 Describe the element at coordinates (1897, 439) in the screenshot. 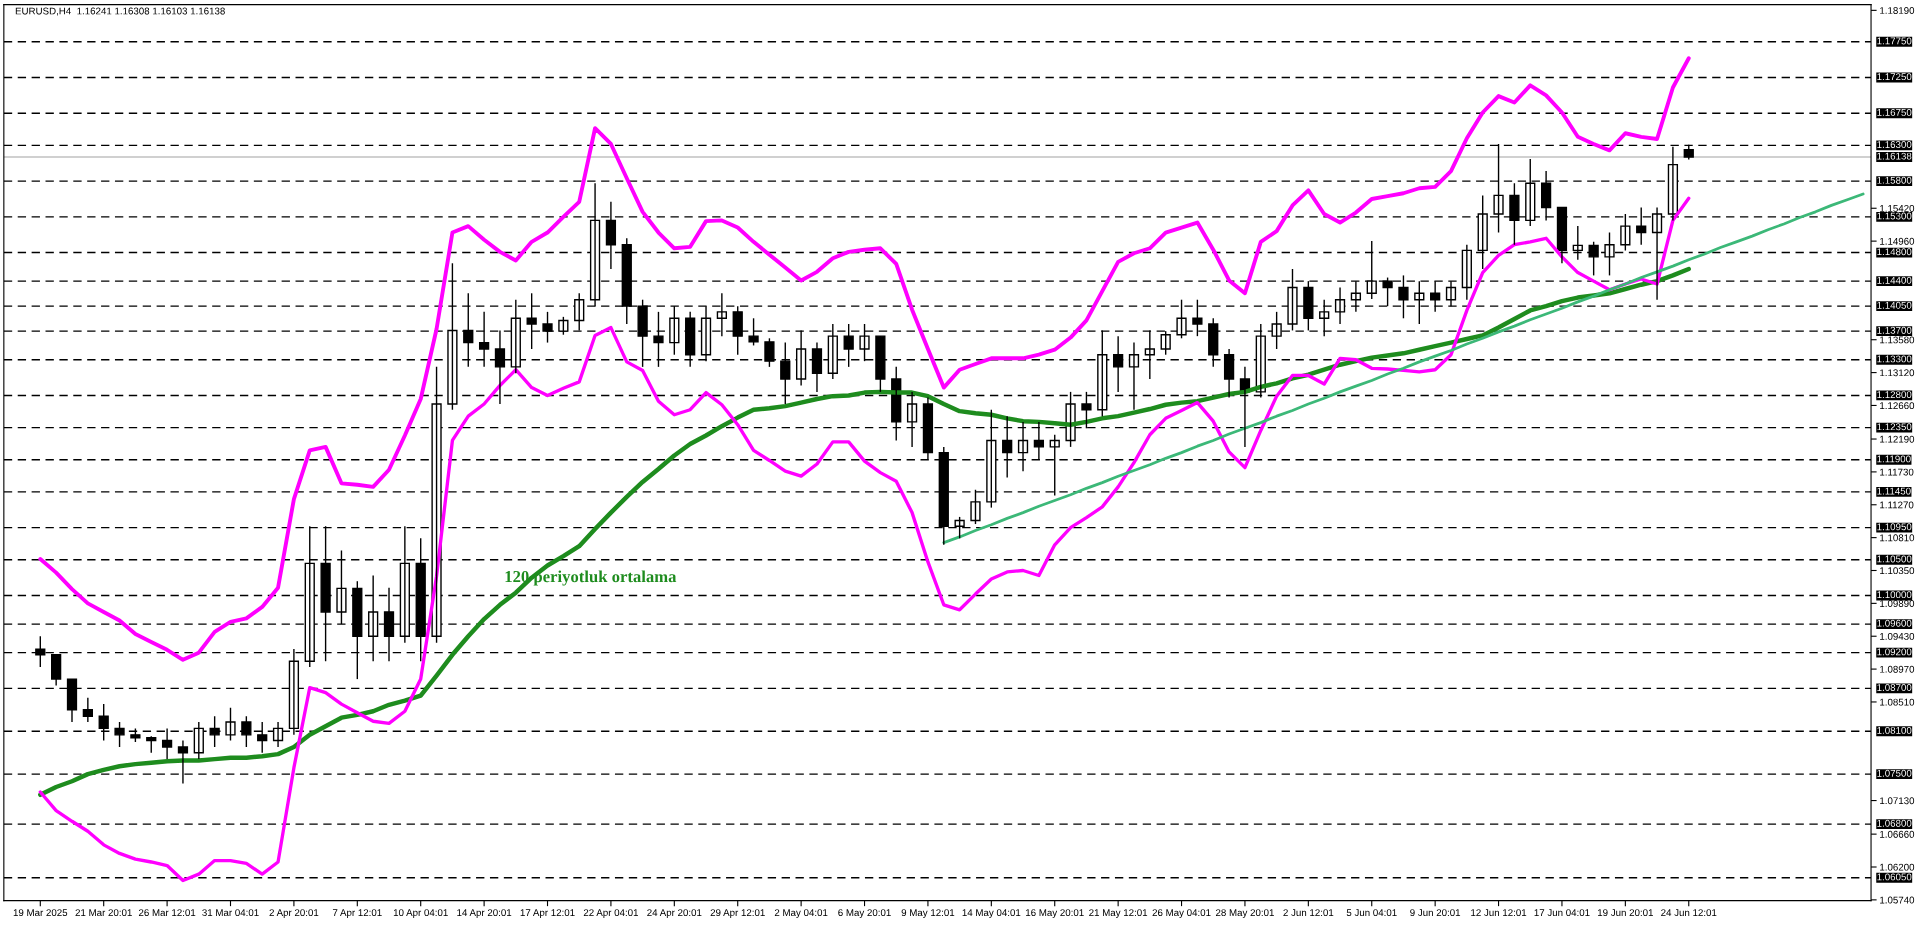

I see `y-tick-label: 1.12190` at that location.